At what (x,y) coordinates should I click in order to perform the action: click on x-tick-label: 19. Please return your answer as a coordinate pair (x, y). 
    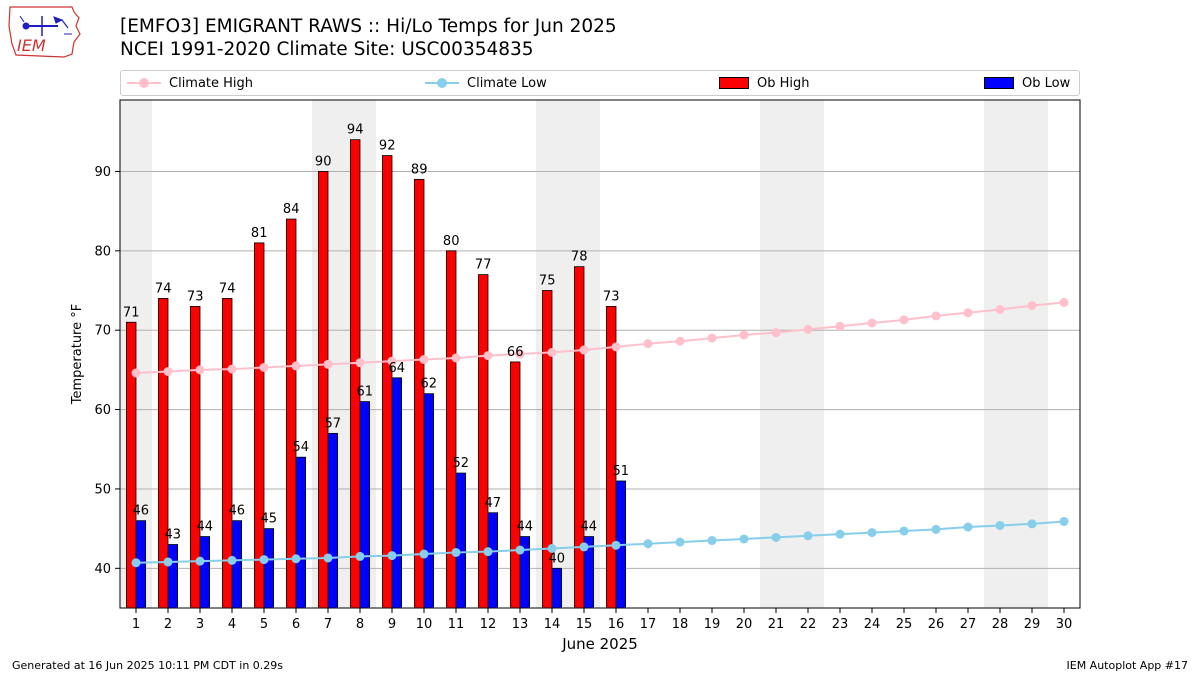
    Looking at the image, I should click on (712, 624).